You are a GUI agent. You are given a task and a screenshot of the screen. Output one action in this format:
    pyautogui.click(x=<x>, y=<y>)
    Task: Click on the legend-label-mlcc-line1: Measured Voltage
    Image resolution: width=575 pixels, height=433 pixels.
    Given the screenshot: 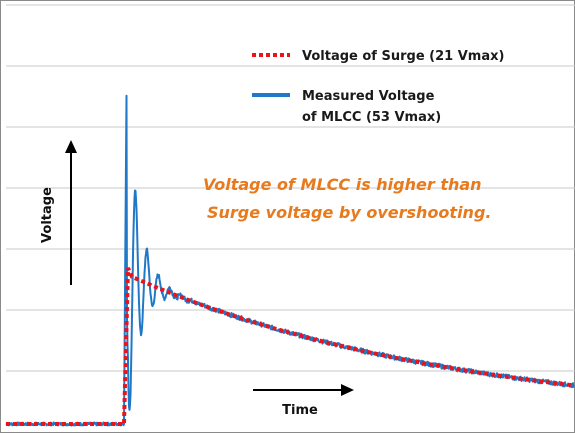 What is the action you would take?
    pyautogui.click(x=368, y=96)
    